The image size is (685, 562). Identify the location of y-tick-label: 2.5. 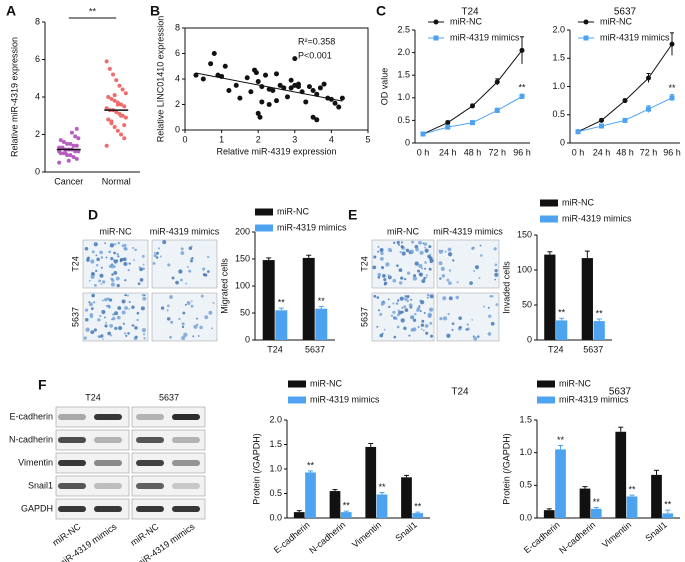
(403, 29).